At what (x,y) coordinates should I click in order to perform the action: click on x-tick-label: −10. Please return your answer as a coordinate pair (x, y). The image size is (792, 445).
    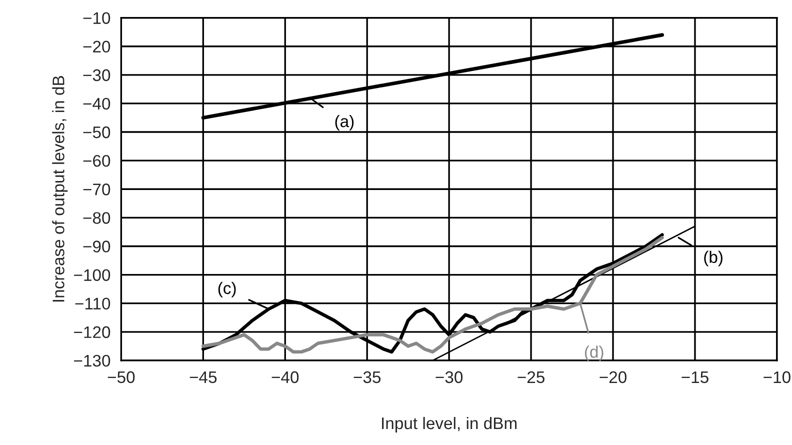
    Looking at the image, I should click on (777, 377).